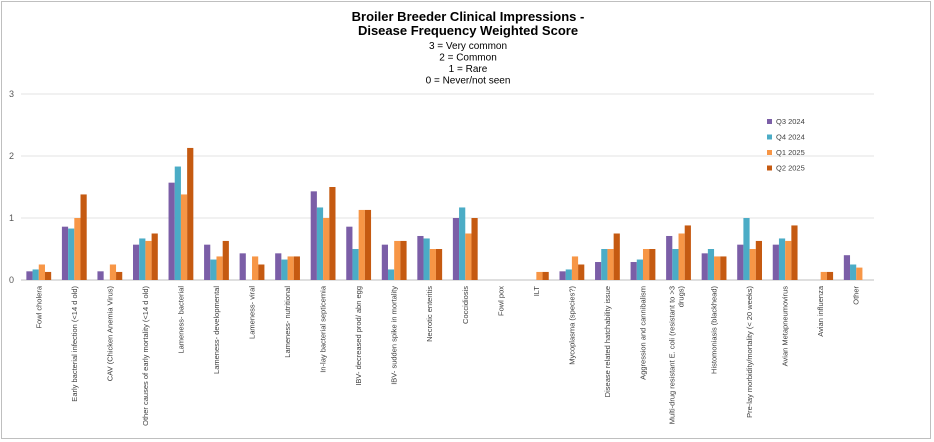 This screenshot has height=442, width=934. I want to click on category-label: Early bacterial infection (<14 d old), so click(74, 343).